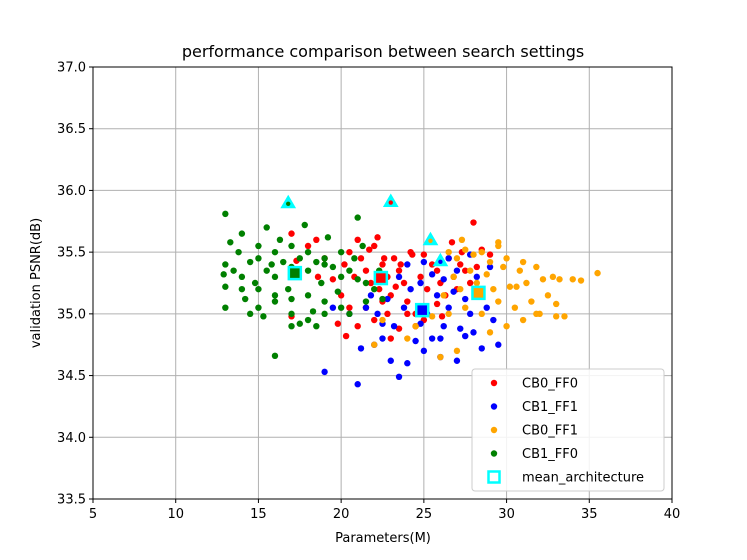 The height and width of the screenshot is (560, 747). I want to click on x-tick-label: 25, so click(424, 514).